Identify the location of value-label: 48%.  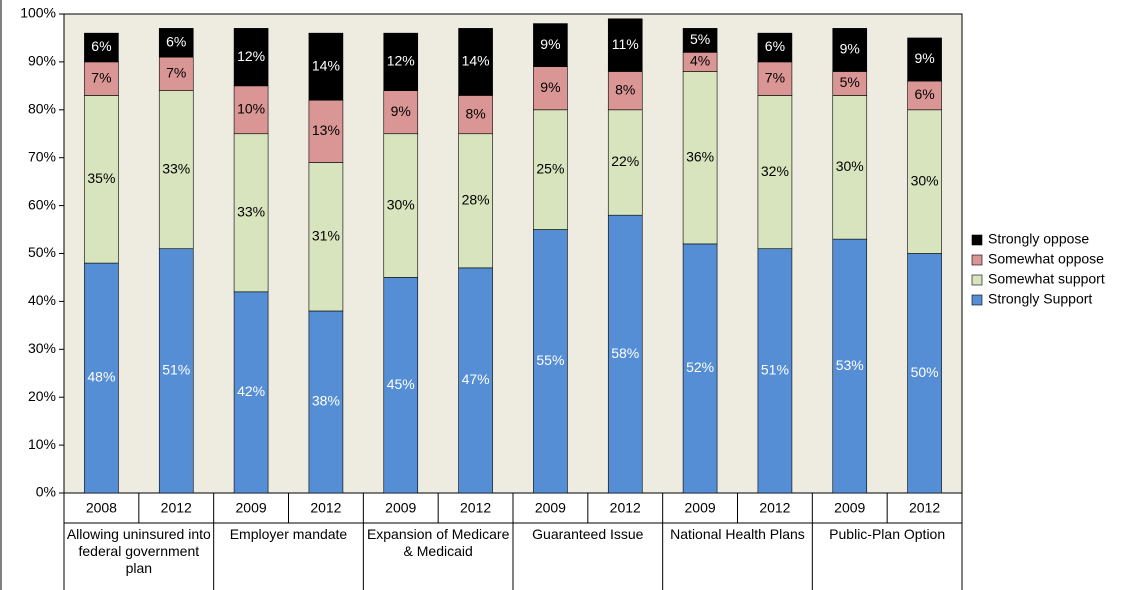
(101, 377).